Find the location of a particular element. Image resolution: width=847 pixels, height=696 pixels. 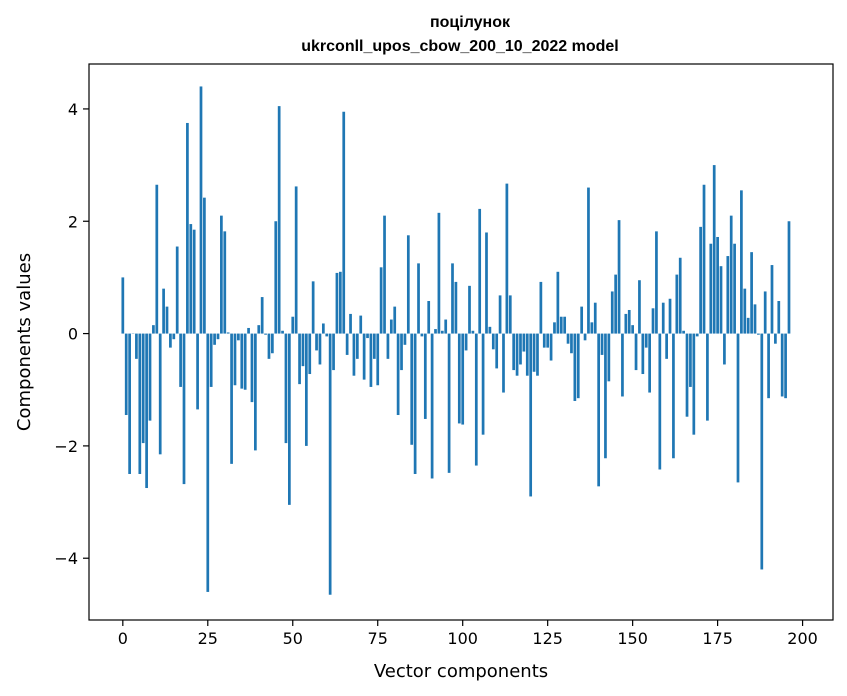

y-axis-ticks: −4 −2 0 2 4 is located at coordinates (71, 334).